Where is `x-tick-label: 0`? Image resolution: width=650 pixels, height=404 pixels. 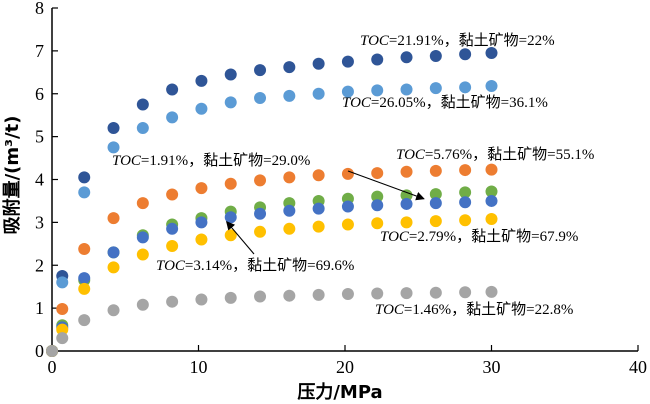
x-tick-label: 0 is located at coordinates (52, 367).